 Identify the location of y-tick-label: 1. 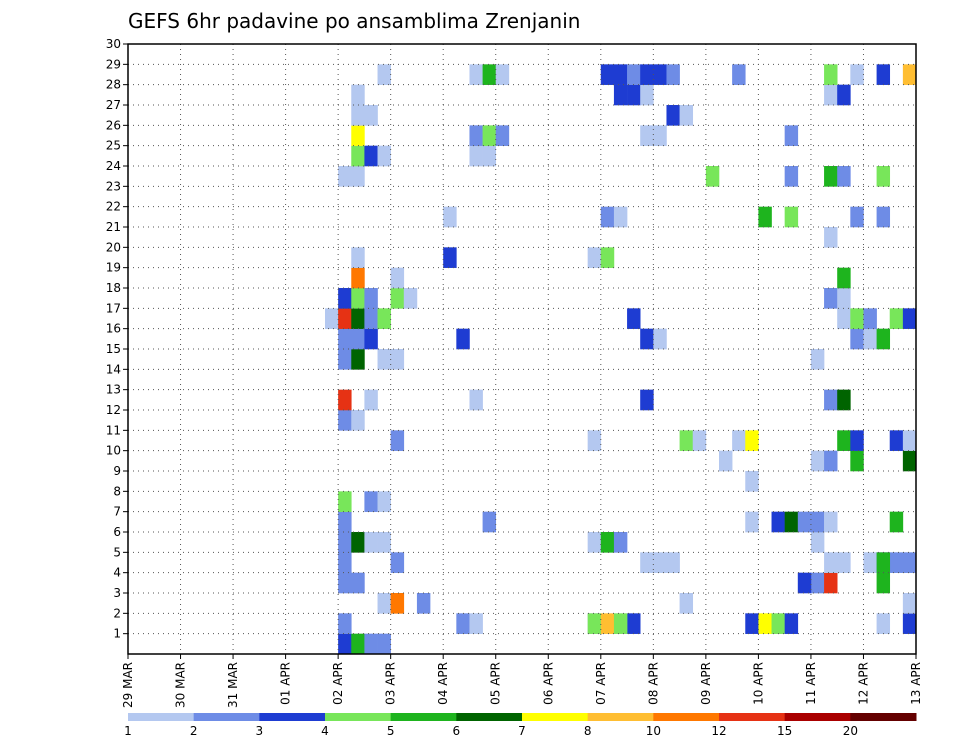
(117, 634).